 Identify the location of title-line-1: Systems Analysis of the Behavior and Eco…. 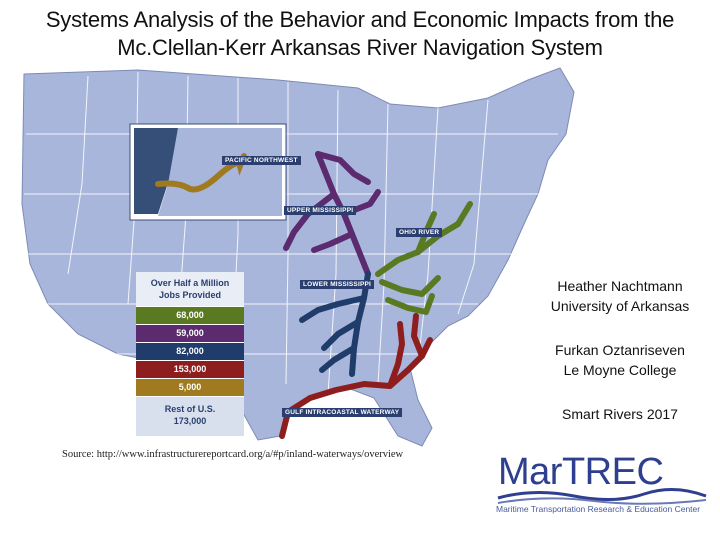
(360, 19).